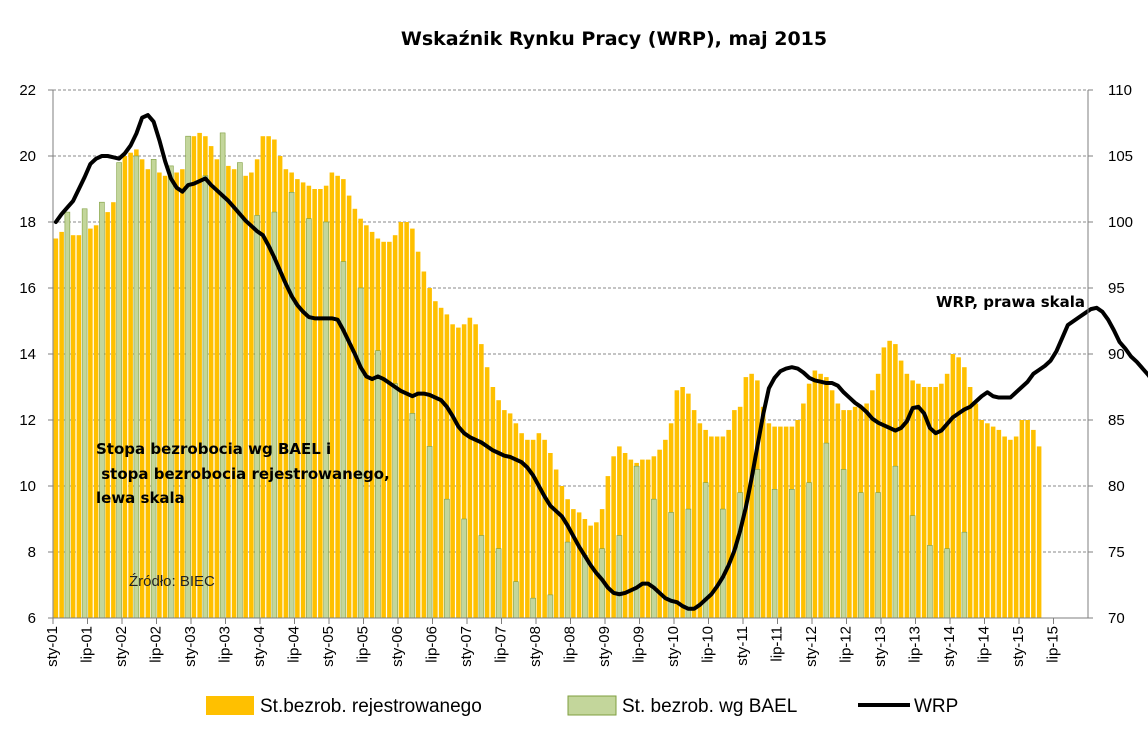  Describe the element at coordinates (27, 288) in the screenshot. I see `left-tick-label: 16` at that location.